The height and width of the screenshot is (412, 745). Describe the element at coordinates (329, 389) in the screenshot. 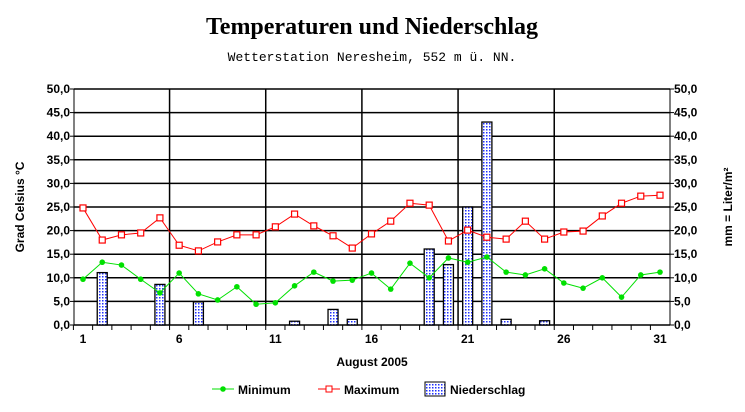

I see `legend-marker-maximum` at that location.